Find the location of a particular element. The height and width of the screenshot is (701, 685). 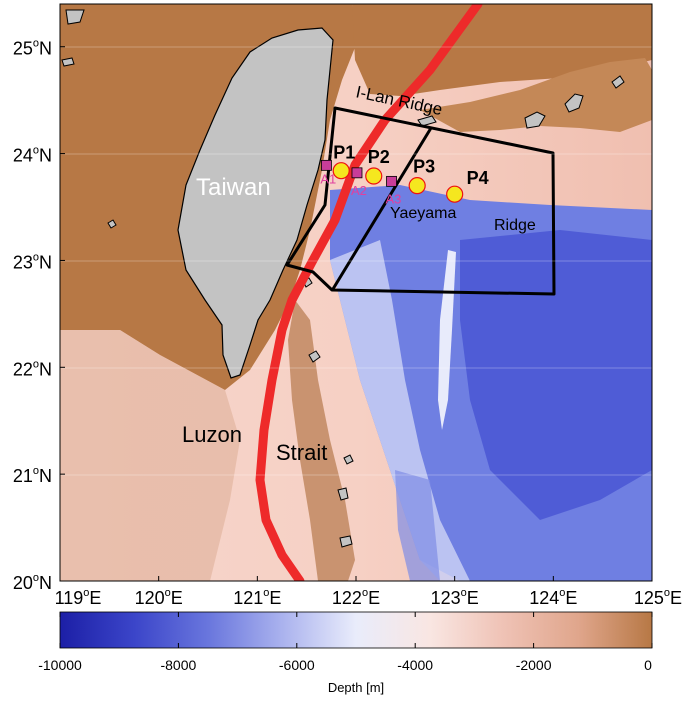

luzon-arc-rise is located at coordinates (321, 440).